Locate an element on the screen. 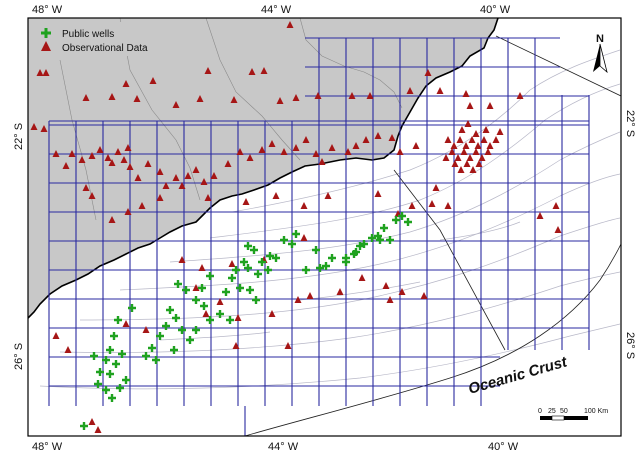 Image resolution: width=640 pixels, height=459 pixels. legend-item-observational-data: Observational Data is located at coordinates (105, 48).